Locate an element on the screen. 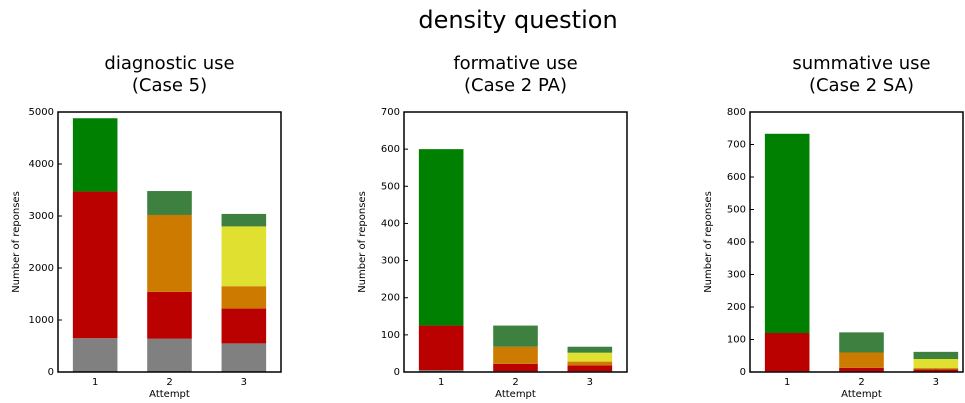 The image size is (965, 403). subplot-title: (Case 2 PA) is located at coordinates (515, 85).